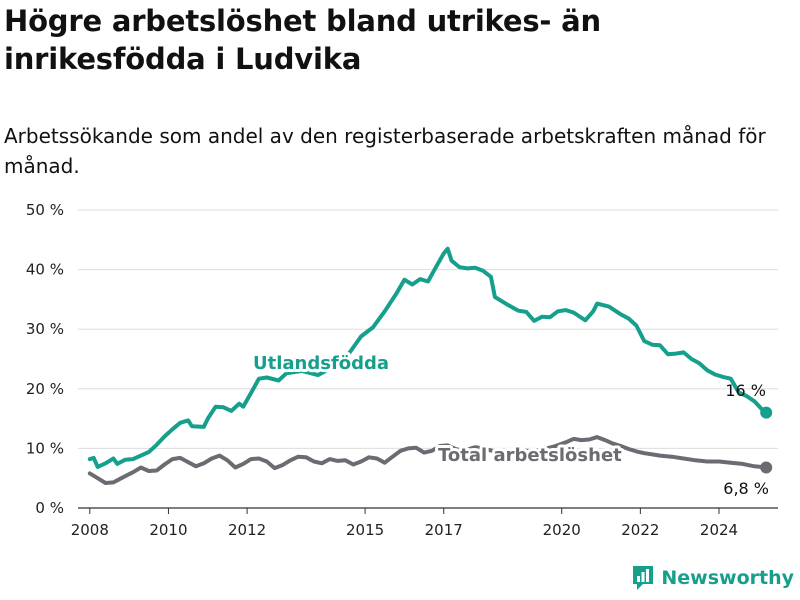  What do you see at coordinates (45, 329) in the screenshot?
I see `y-tick-label: 30 %` at bounding box center [45, 329].